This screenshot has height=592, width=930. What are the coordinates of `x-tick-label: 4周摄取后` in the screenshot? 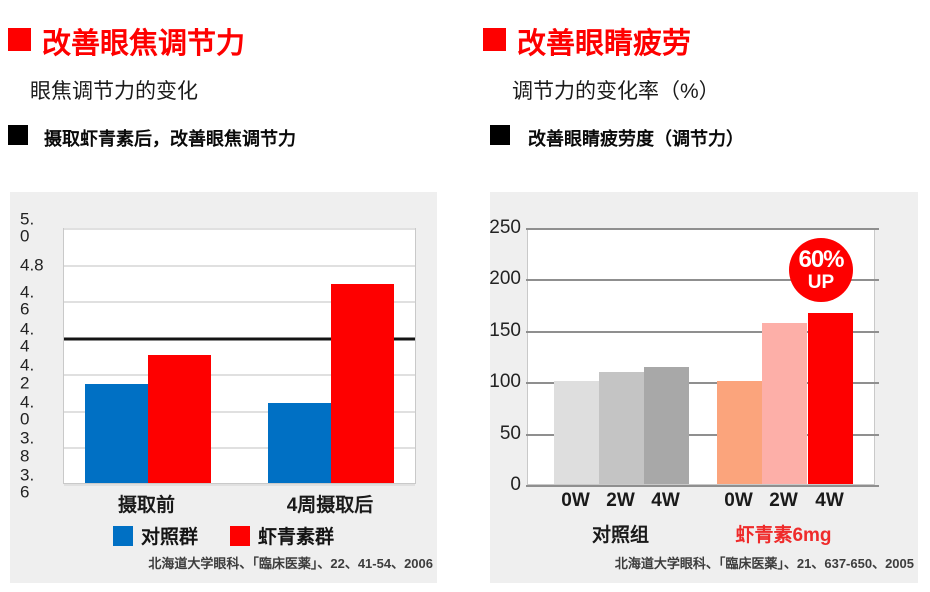 It's located at (330, 505).